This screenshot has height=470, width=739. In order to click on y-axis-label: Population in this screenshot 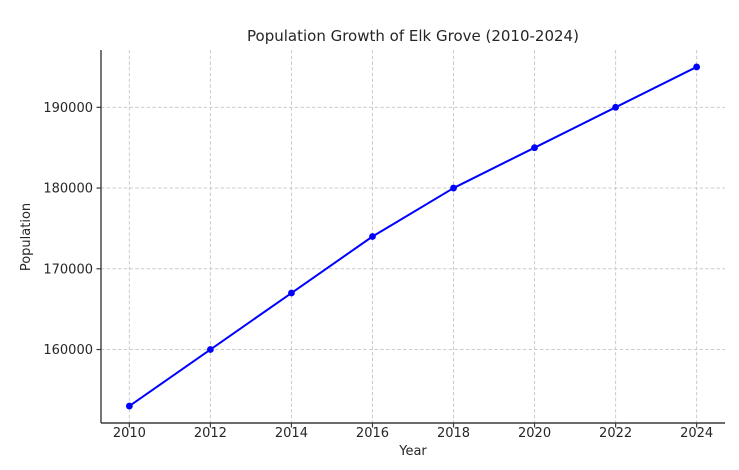, I will do `click(26, 237)`.